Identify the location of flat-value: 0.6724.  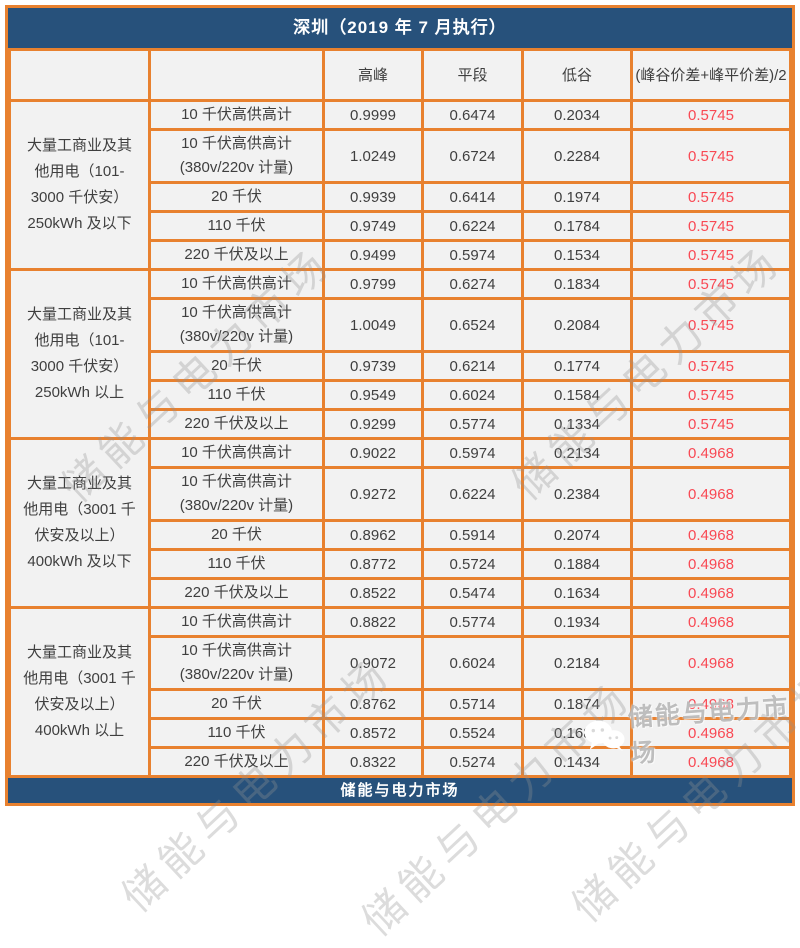
(472, 156).